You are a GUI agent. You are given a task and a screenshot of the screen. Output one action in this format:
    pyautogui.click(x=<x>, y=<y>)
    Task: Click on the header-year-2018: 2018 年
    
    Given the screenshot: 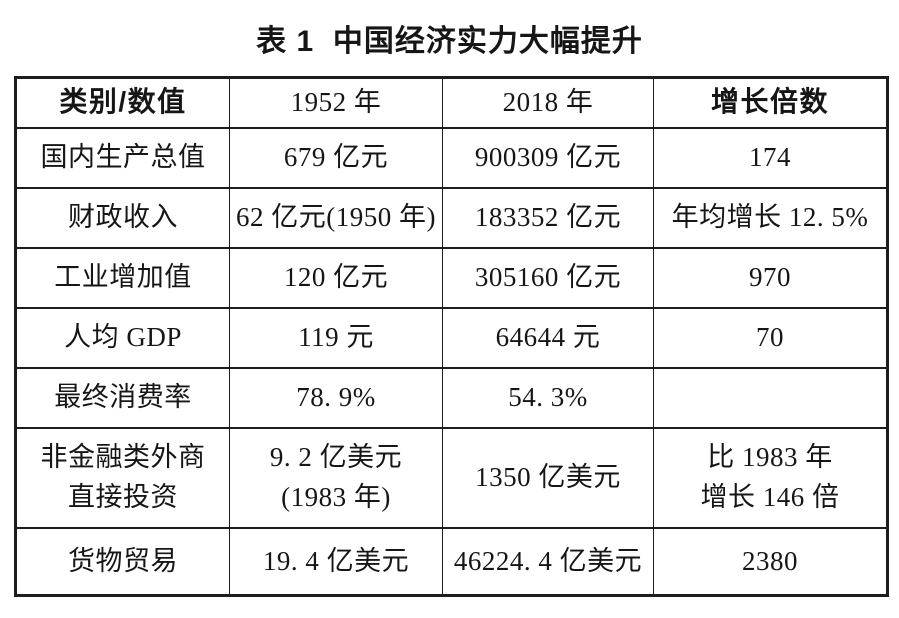 What is the action you would take?
    pyautogui.click(x=548, y=102)
    